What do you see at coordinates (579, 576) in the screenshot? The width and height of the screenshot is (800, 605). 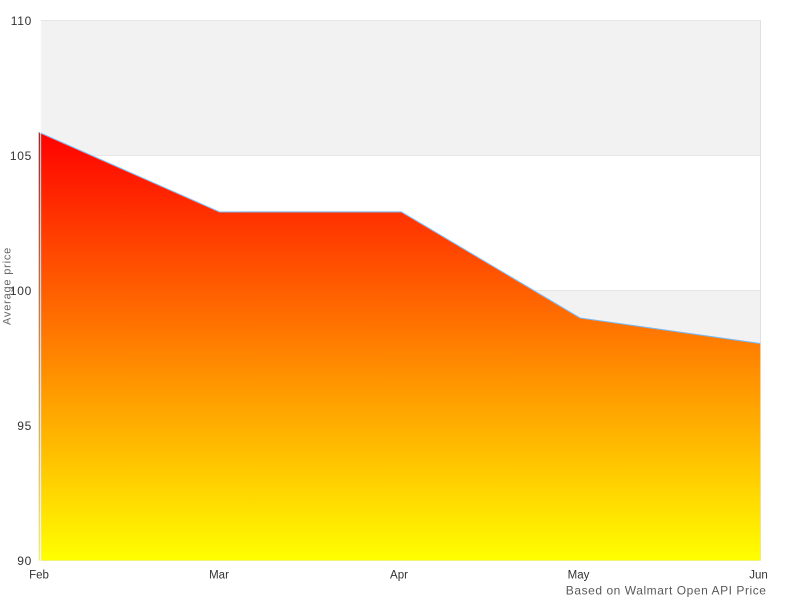 I see `svg-text: May` at bounding box center [579, 576].